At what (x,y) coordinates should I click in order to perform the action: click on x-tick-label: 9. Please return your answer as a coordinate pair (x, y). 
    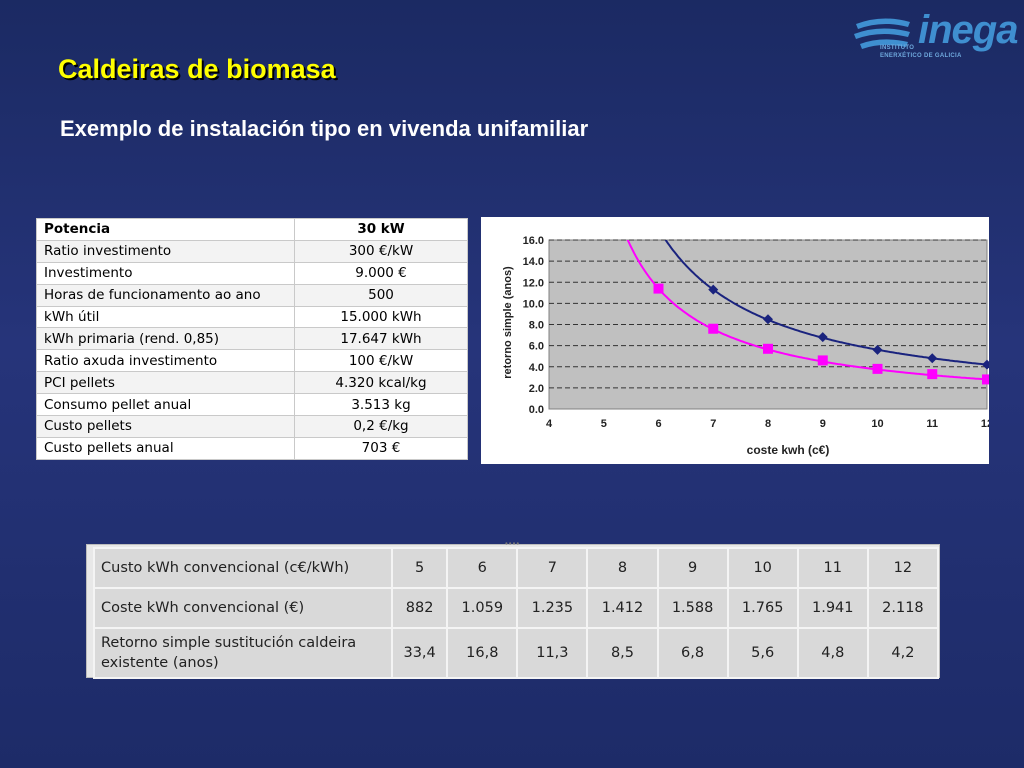
    Looking at the image, I should click on (823, 424).